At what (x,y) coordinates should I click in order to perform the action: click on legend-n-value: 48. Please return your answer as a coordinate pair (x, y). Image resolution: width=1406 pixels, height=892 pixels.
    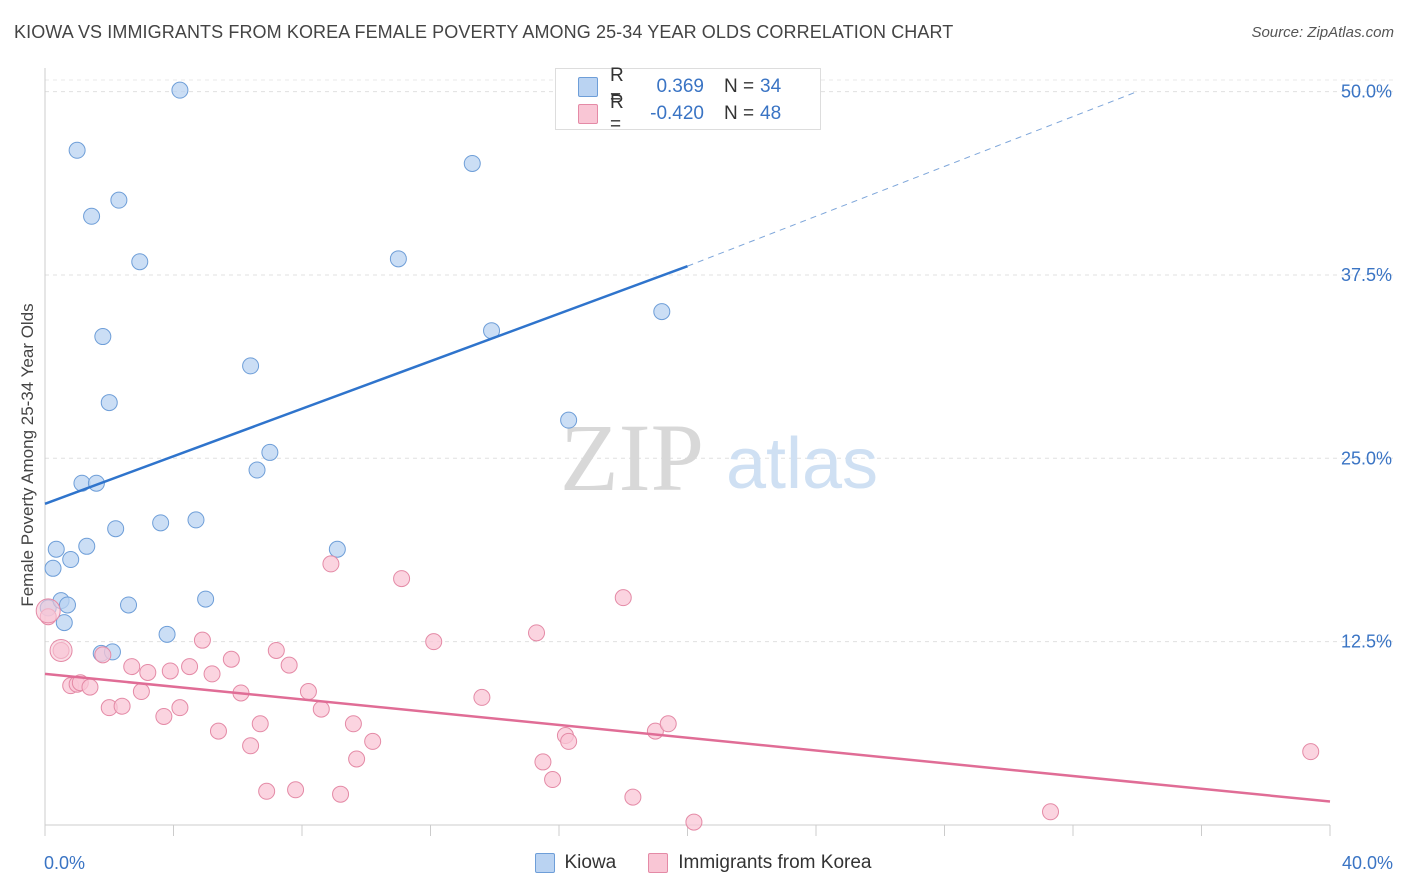
    Looking at the image, I should click on (771, 113).